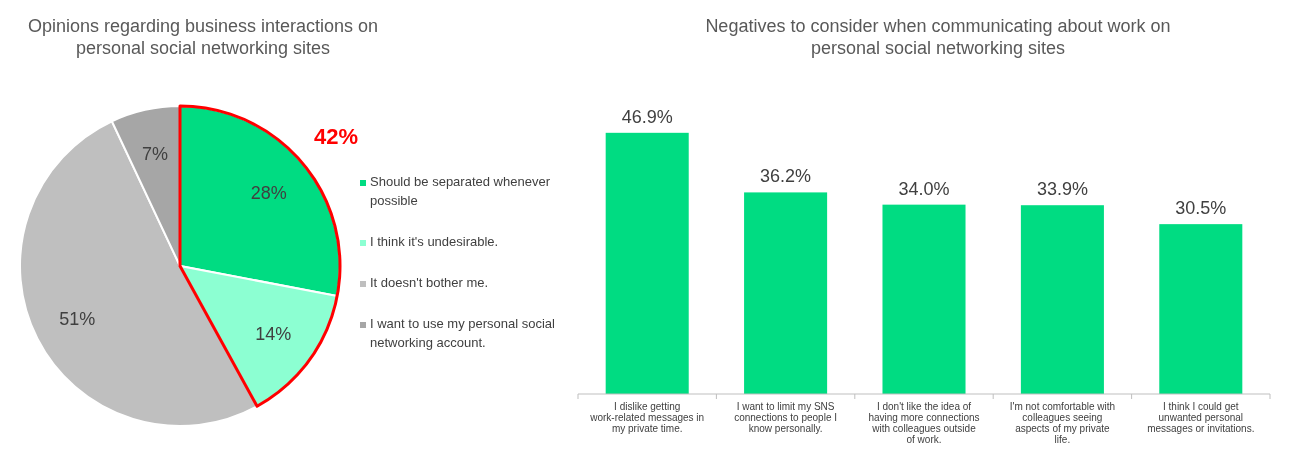 The width and height of the screenshot is (1290, 462). Describe the element at coordinates (460, 191) in the screenshot. I see `legend-label: Should be separated whenever possible` at that location.